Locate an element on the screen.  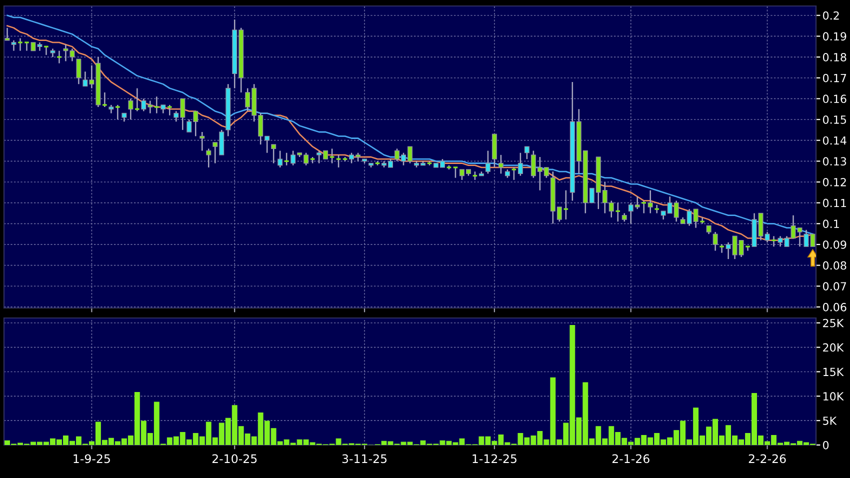
y-tick-label: 0.12 is located at coordinates (834, 182).